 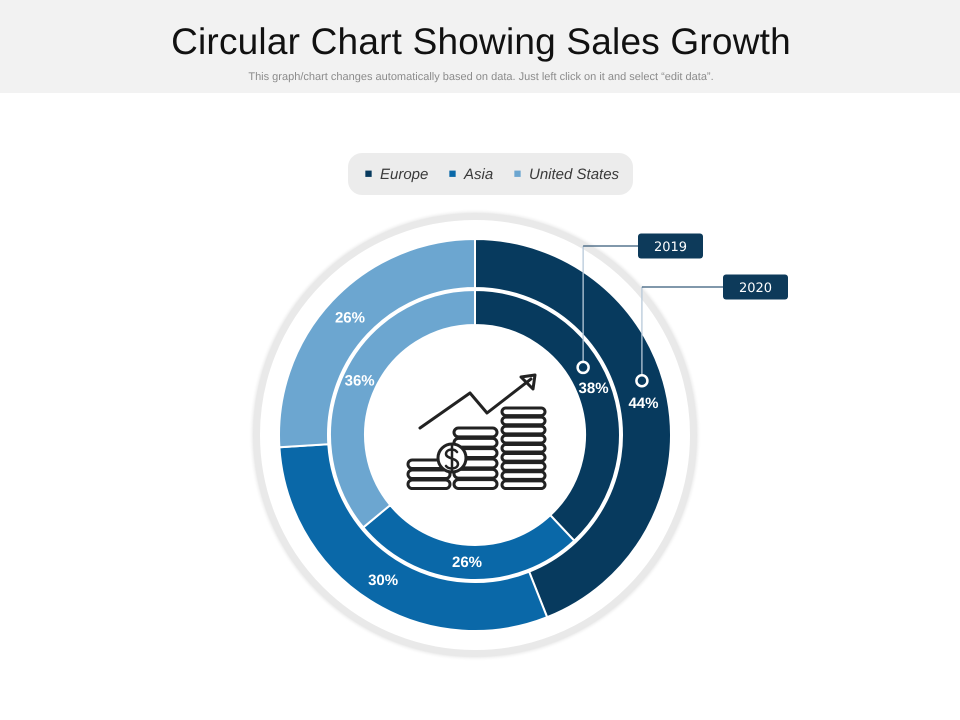 What do you see at coordinates (574, 174) in the screenshot?
I see `legend-label: United States` at bounding box center [574, 174].